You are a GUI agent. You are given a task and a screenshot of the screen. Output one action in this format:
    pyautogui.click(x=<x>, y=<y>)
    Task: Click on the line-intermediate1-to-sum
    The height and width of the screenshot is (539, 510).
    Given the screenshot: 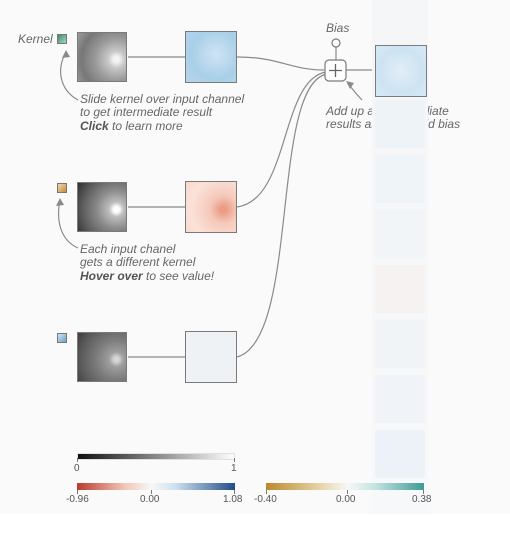 What is the action you would take?
    pyautogui.click(x=280, y=63)
    